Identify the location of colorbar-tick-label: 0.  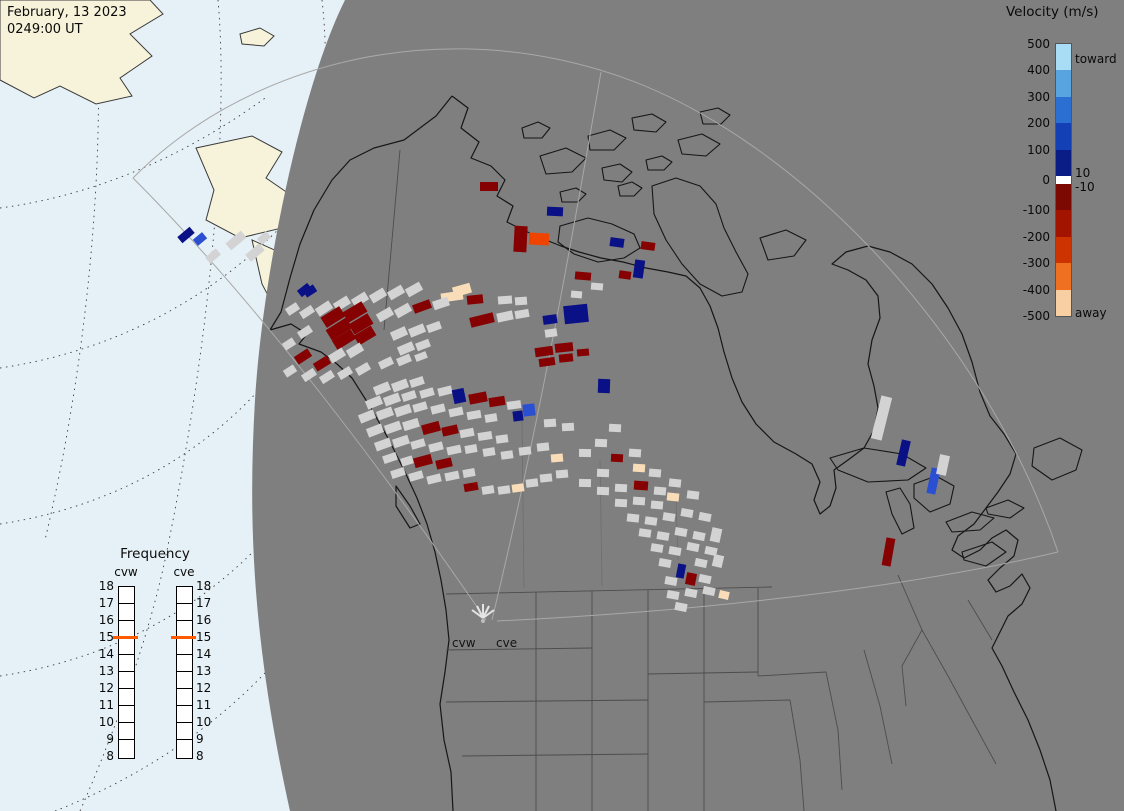
(1046, 180).